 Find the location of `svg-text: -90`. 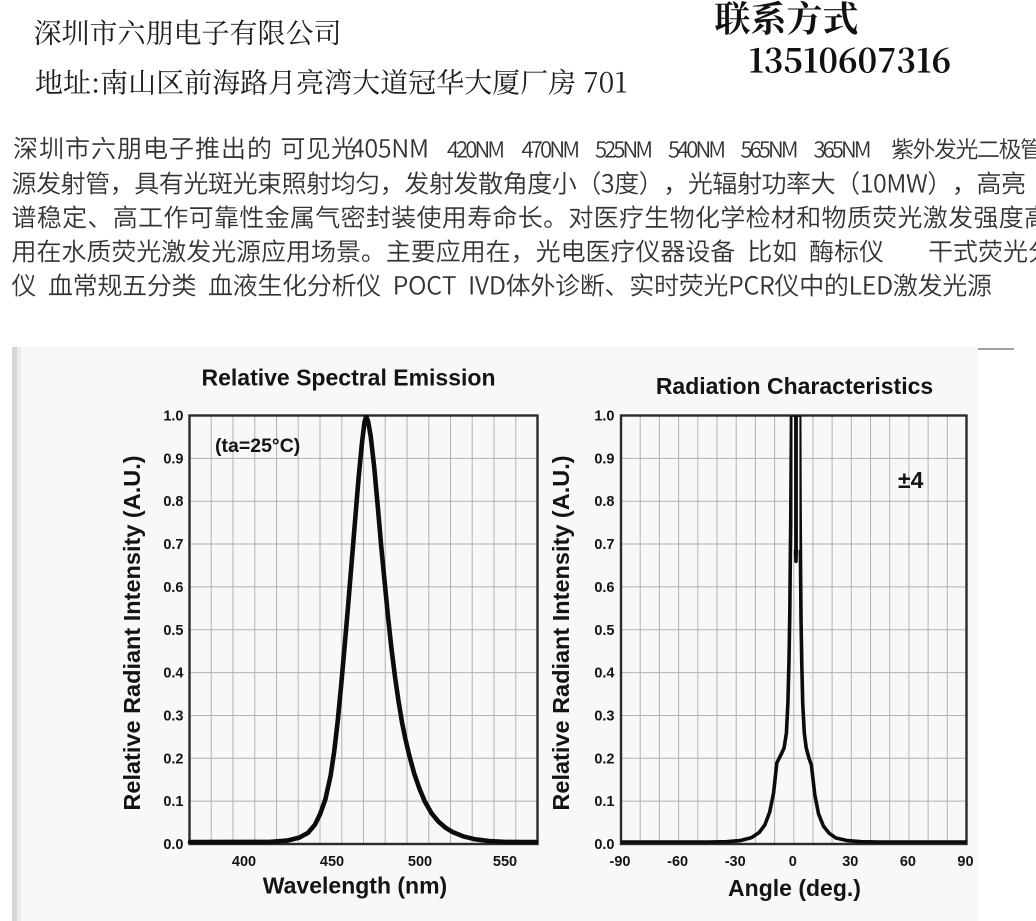

svg-text: -90 is located at coordinates (620, 862).